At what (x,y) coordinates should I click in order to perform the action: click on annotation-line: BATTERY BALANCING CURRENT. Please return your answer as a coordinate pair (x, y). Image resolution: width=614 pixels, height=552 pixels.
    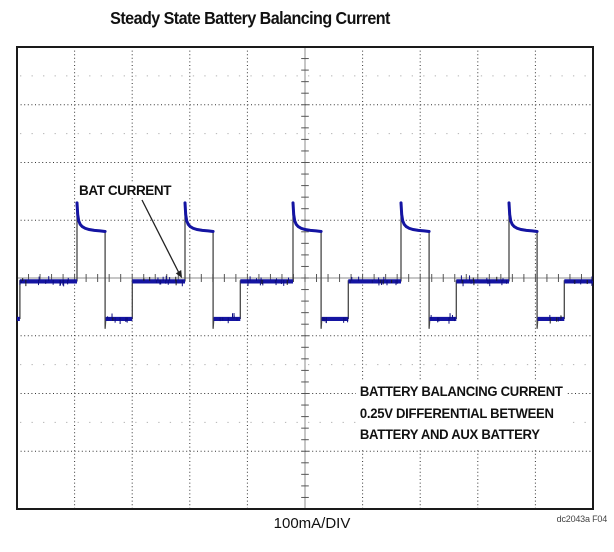
    Looking at the image, I should click on (461, 391).